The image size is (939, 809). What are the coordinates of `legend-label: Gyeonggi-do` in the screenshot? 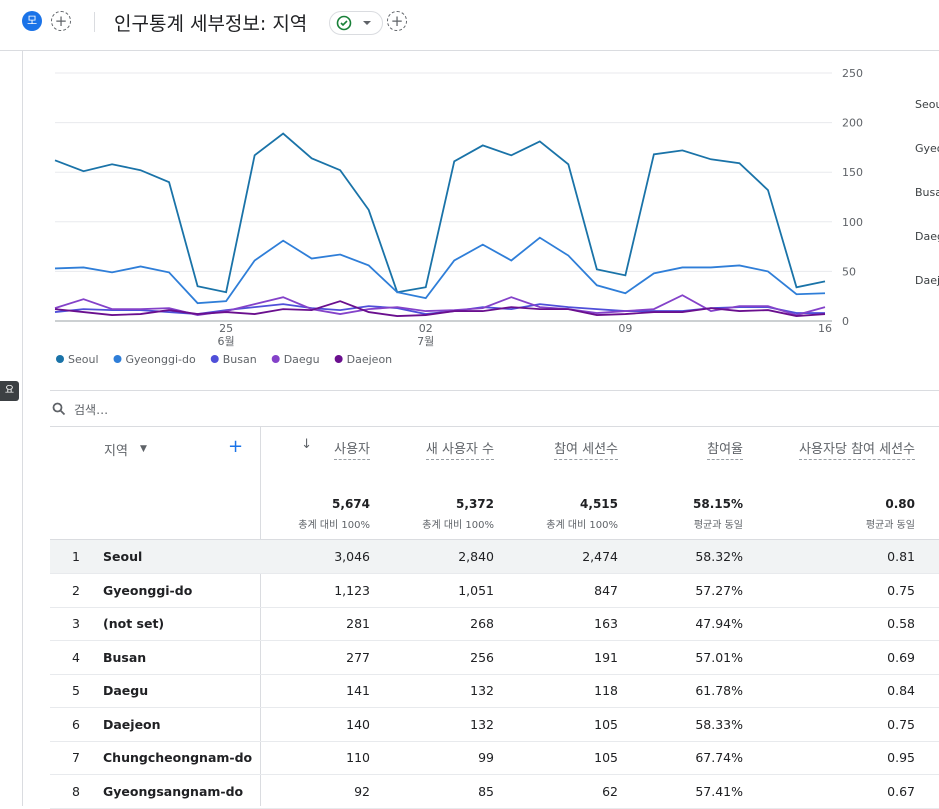 It's located at (161, 359).